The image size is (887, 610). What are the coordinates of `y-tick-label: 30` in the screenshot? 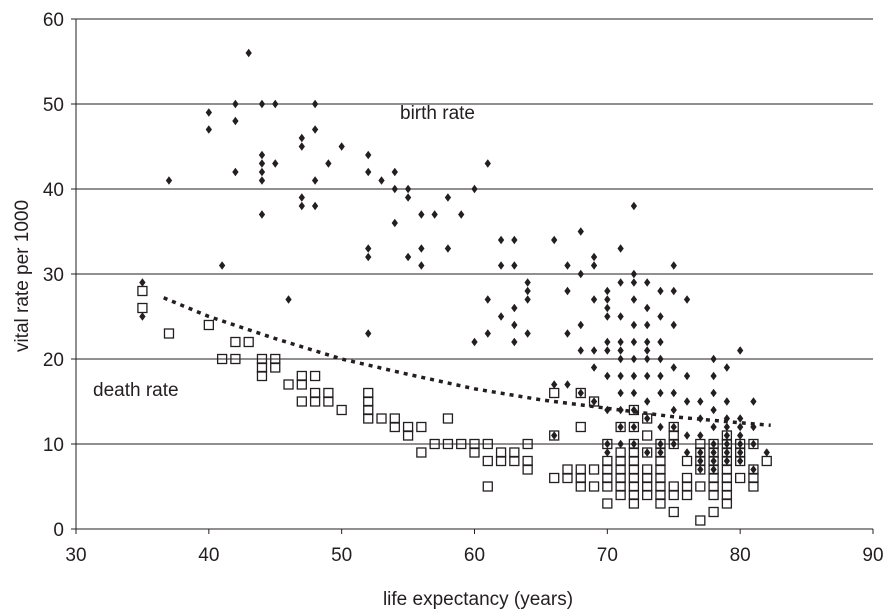 It's located at (53, 275).